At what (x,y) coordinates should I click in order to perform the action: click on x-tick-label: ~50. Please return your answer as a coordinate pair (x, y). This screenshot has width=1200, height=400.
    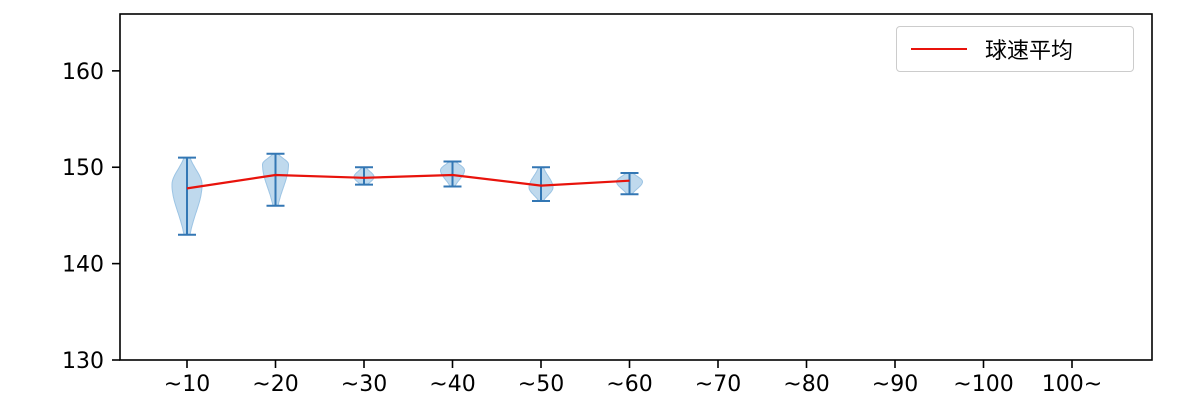
    Looking at the image, I should click on (541, 384).